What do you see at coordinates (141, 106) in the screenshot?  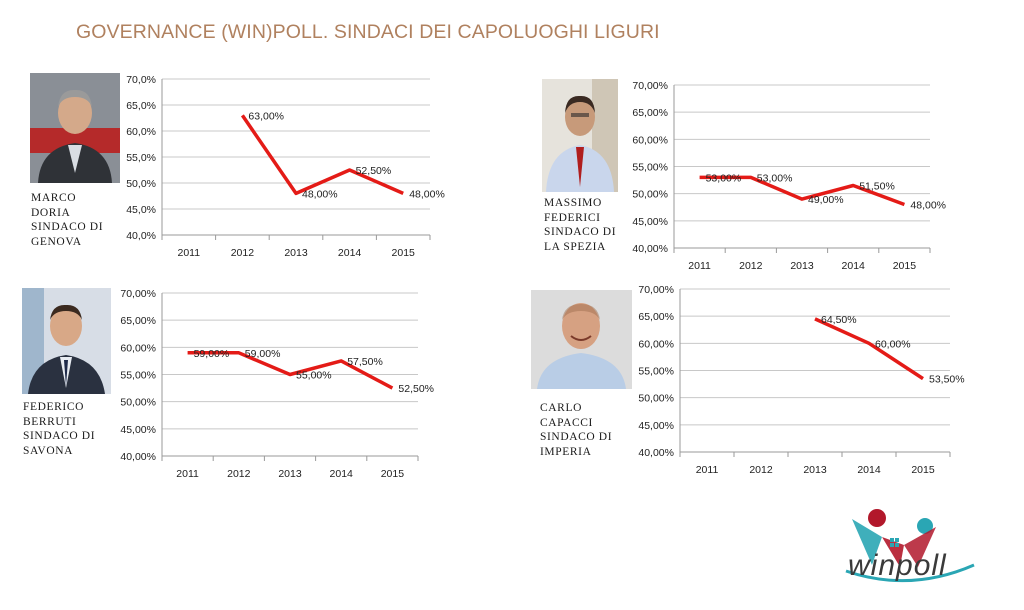 I see `y-tick-label: 65,0%` at bounding box center [141, 106].